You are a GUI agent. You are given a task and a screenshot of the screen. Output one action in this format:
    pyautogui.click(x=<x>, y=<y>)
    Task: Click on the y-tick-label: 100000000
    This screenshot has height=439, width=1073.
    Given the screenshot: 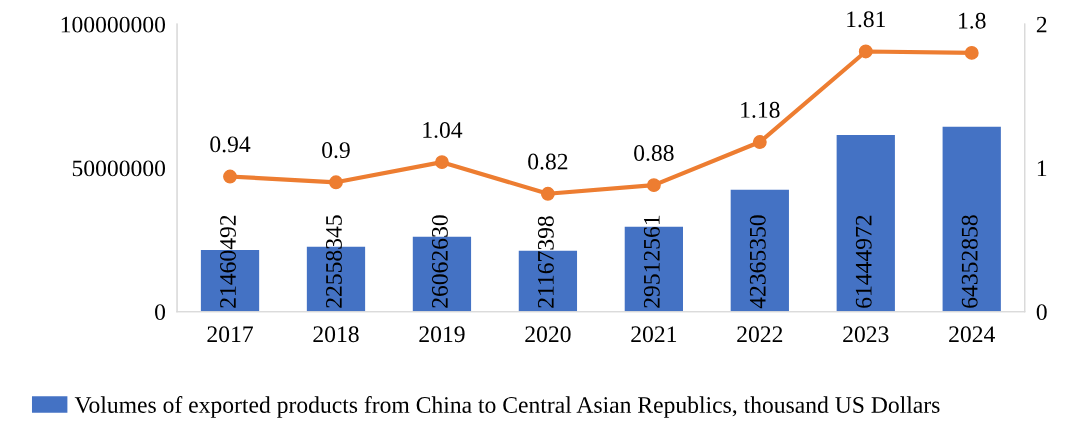 What is the action you would take?
    pyautogui.click(x=113, y=24)
    